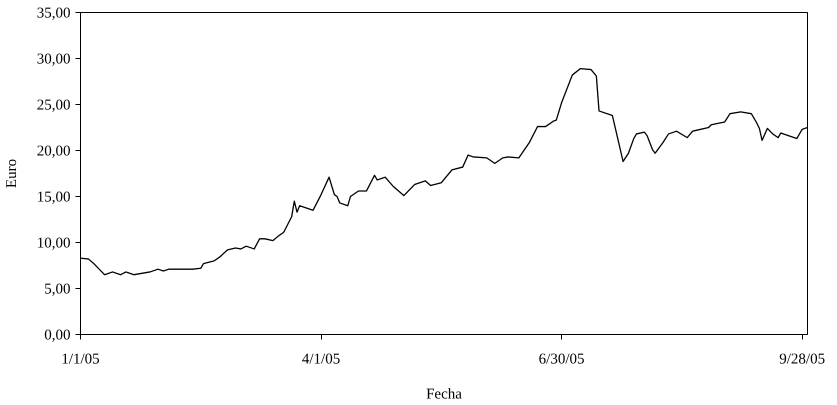 Image resolution: width=837 pixels, height=405 pixels. What do you see at coordinates (12, 173) in the screenshot?
I see `y-axis-title: Euro` at bounding box center [12, 173].